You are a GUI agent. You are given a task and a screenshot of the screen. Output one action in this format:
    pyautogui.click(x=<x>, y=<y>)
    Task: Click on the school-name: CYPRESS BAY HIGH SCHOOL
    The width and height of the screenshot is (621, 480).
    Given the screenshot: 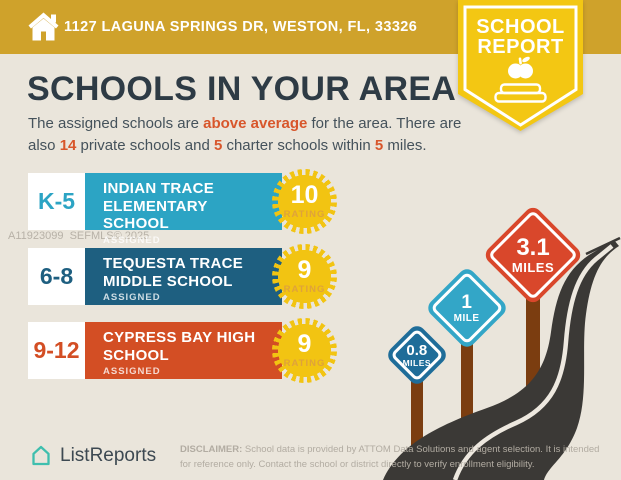 What is the action you would take?
    pyautogui.click(x=179, y=346)
    